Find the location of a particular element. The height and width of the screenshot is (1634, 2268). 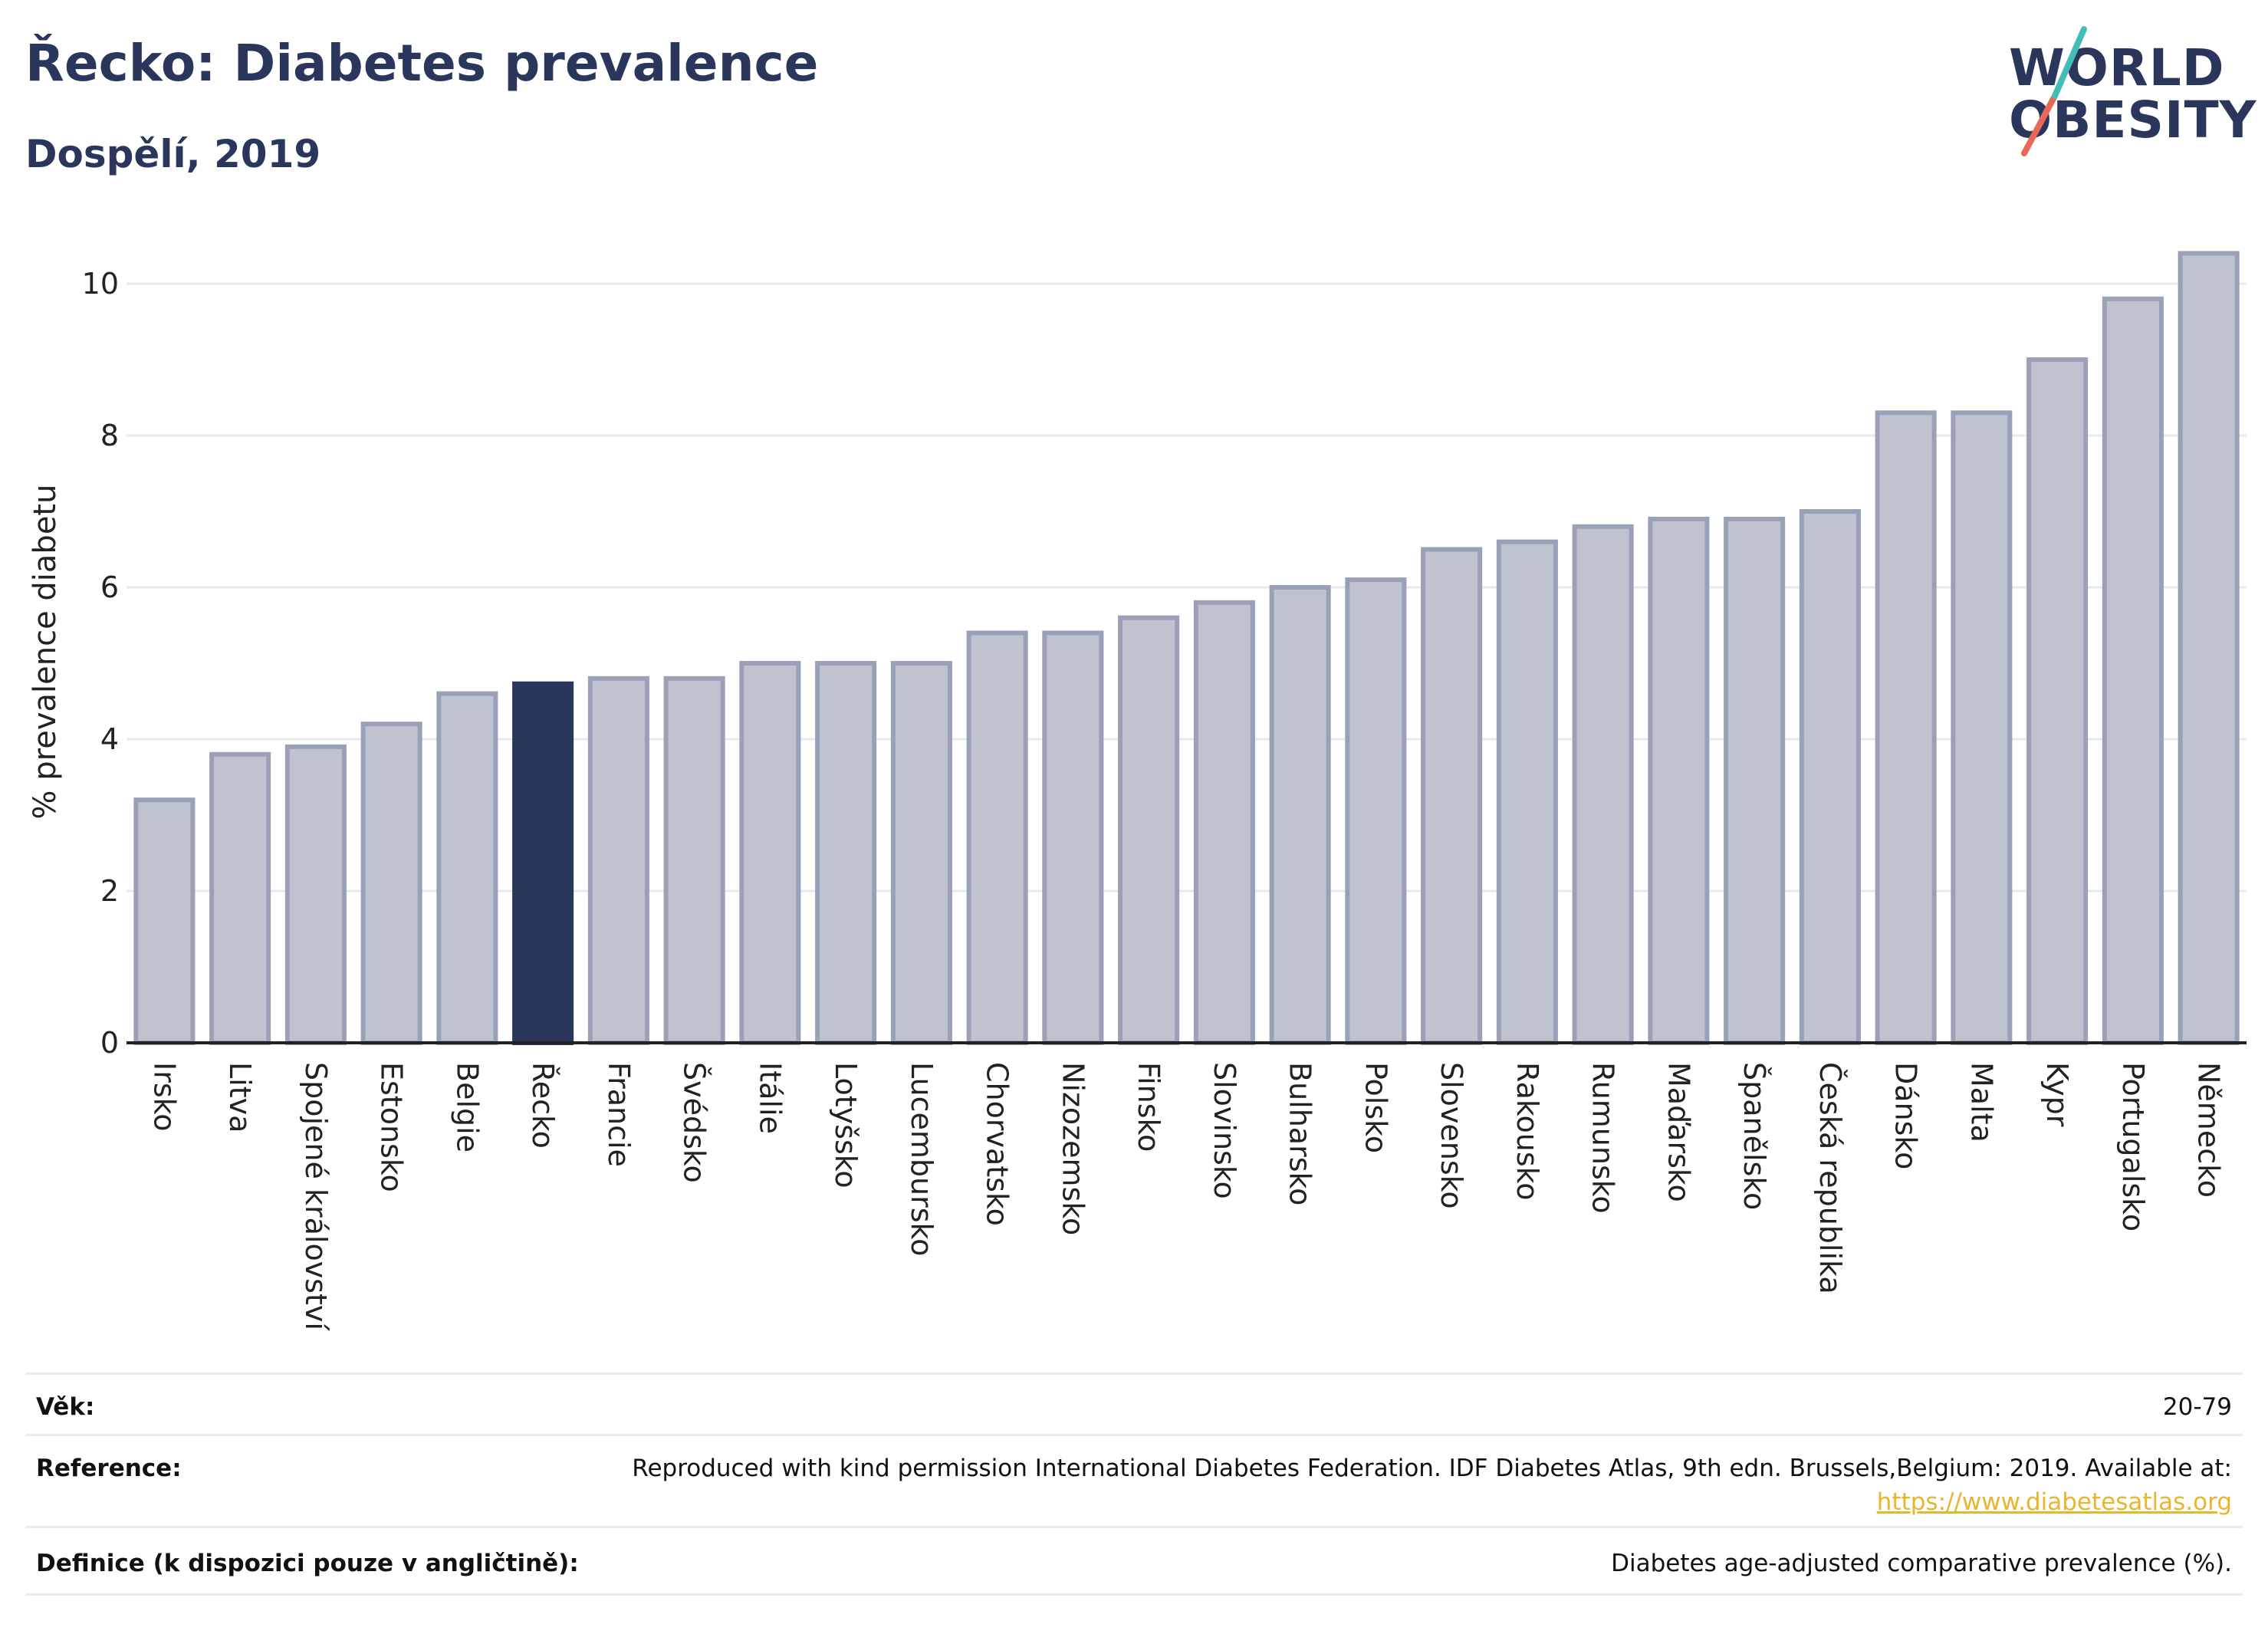

x-tick-label: Maďarsko is located at coordinates (1678, 1132).